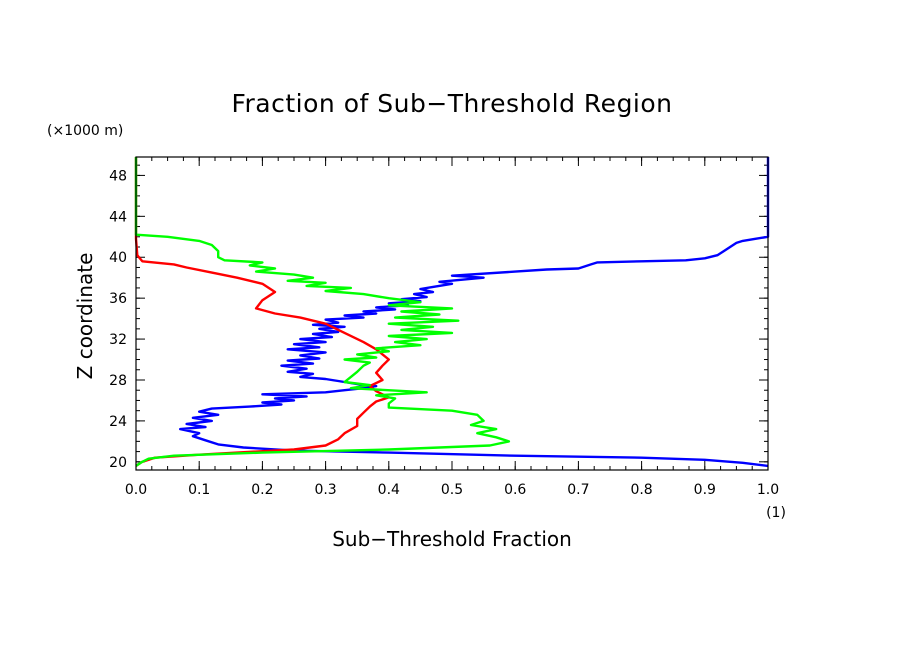 The width and height of the screenshot is (904, 654). Describe the element at coordinates (768, 490) in the screenshot. I see `x-tick-label: 1.0` at that location.